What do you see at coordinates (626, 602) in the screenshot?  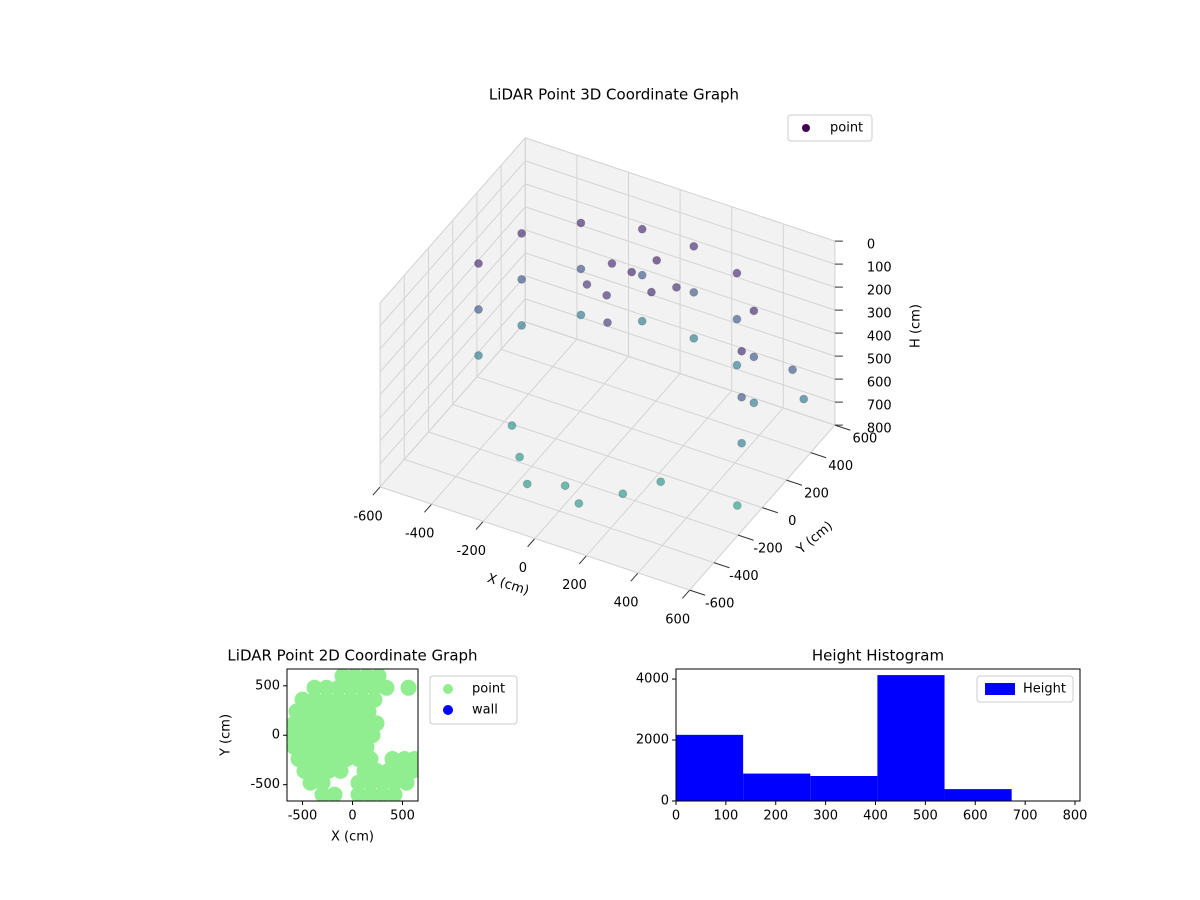 I see `x-tick-label: 400` at bounding box center [626, 602].